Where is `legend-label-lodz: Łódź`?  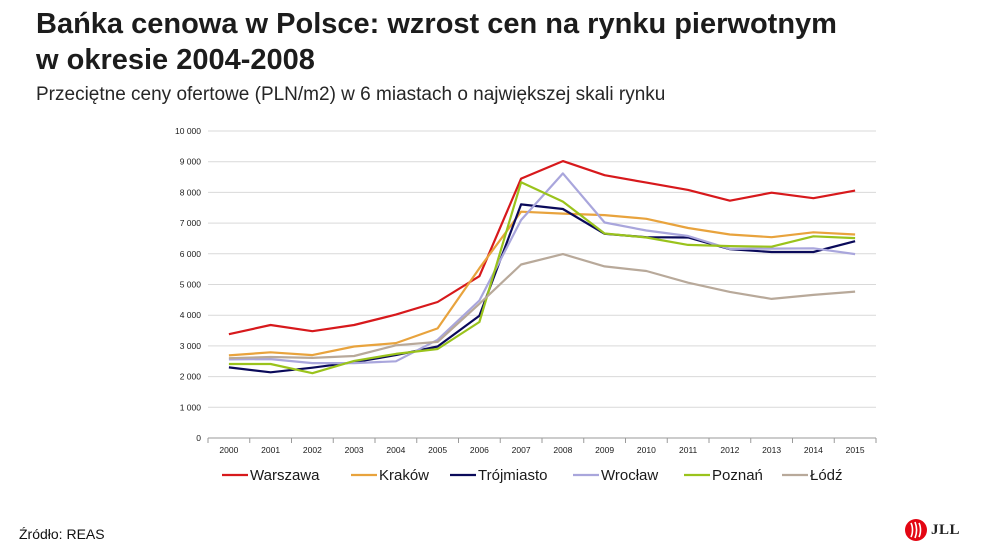
legend-label-lodz: Łódź is located at coordinates (826, 475).